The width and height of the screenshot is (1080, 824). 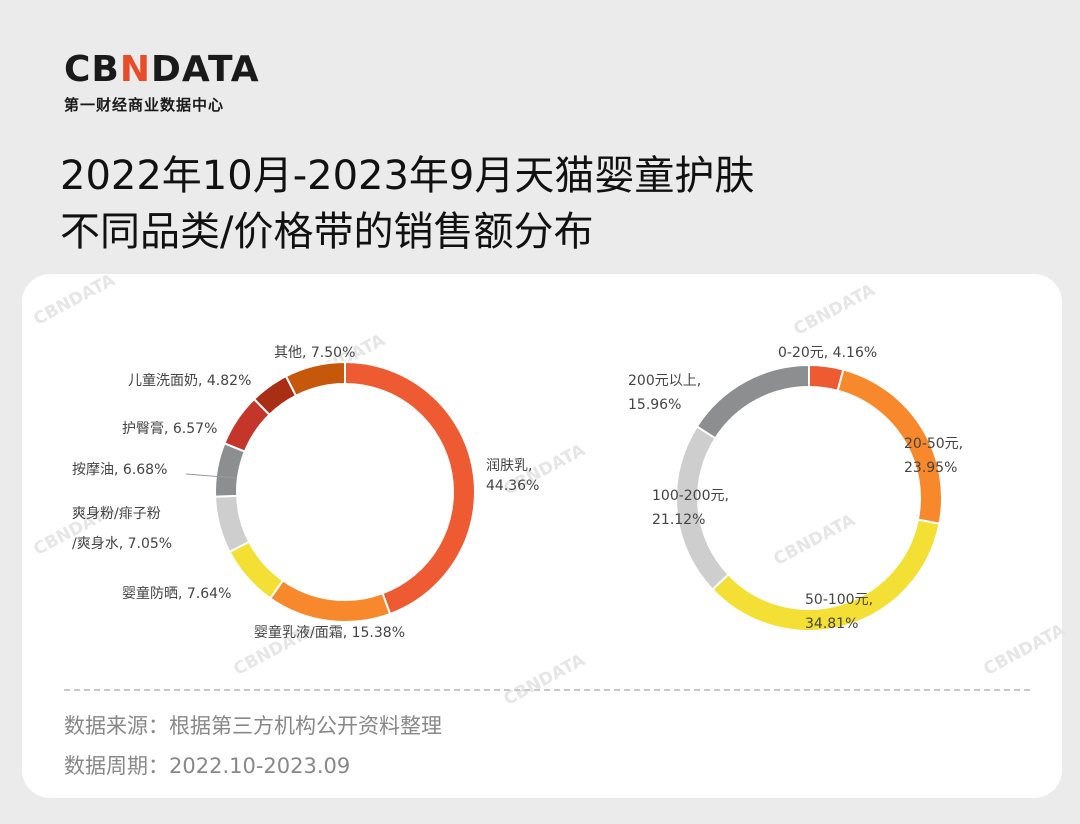 What do you see at coordinates (752, 401) in the screenshot?
I see `slice-200元以上` at bounding box center [752, 401].